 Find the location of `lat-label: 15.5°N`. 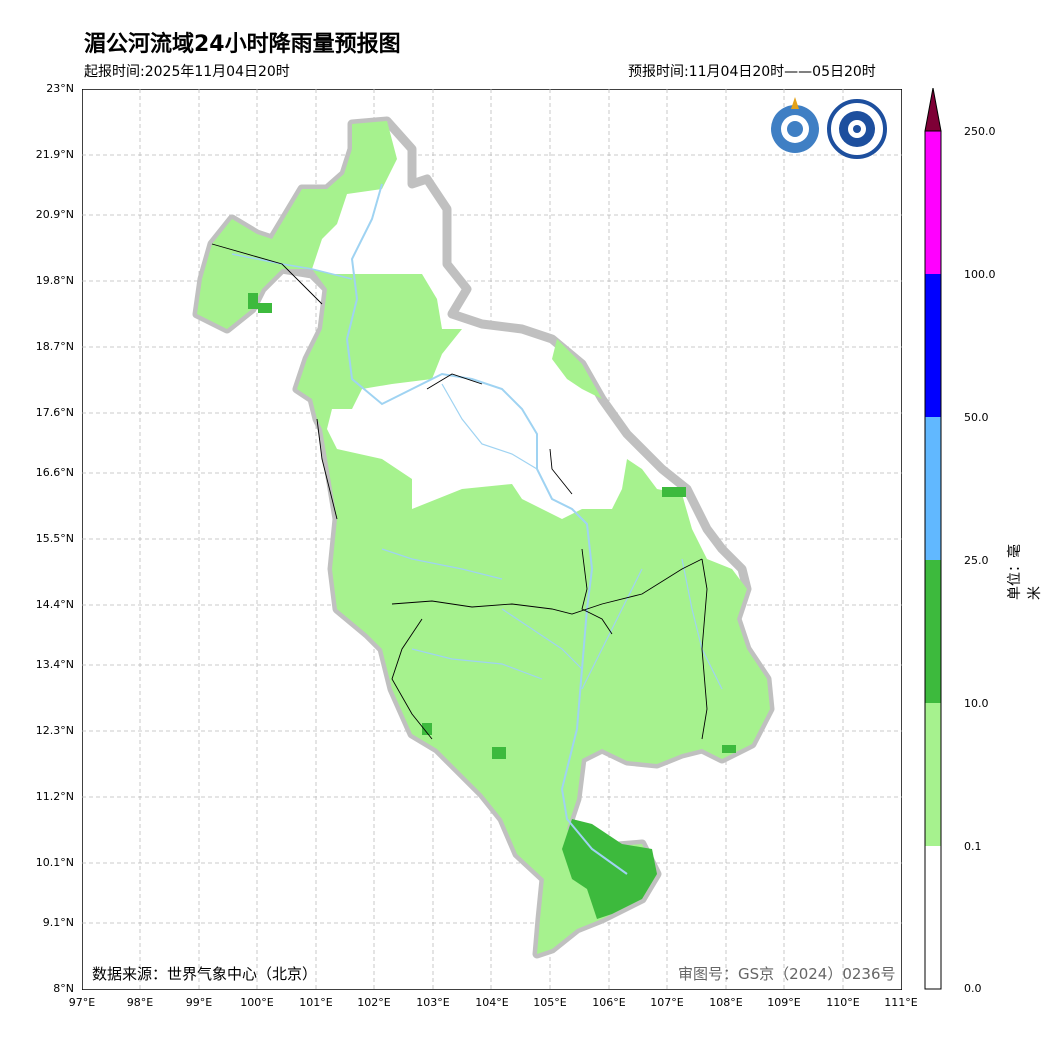

lat-label: 15.5°N is located at coordinates (54, 538).